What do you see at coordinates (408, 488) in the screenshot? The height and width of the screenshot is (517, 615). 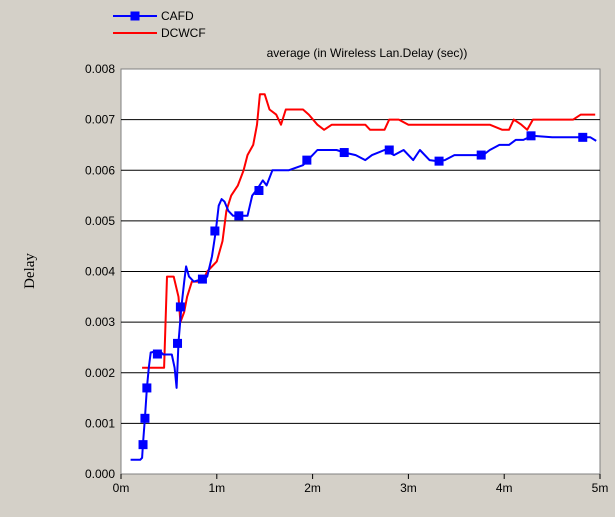 I see `x-tick-label: 3m` at bounding box center [408, 488].